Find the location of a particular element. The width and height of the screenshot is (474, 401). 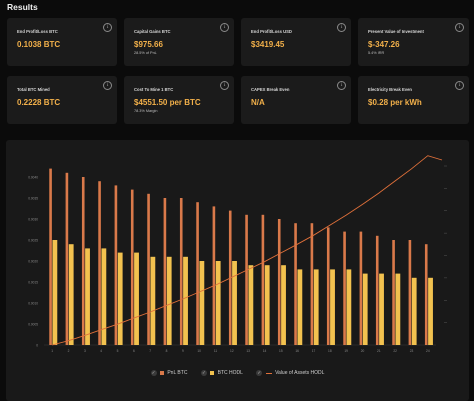

card-subtext: 5.4% IRR is located at coordinates (376, 53).